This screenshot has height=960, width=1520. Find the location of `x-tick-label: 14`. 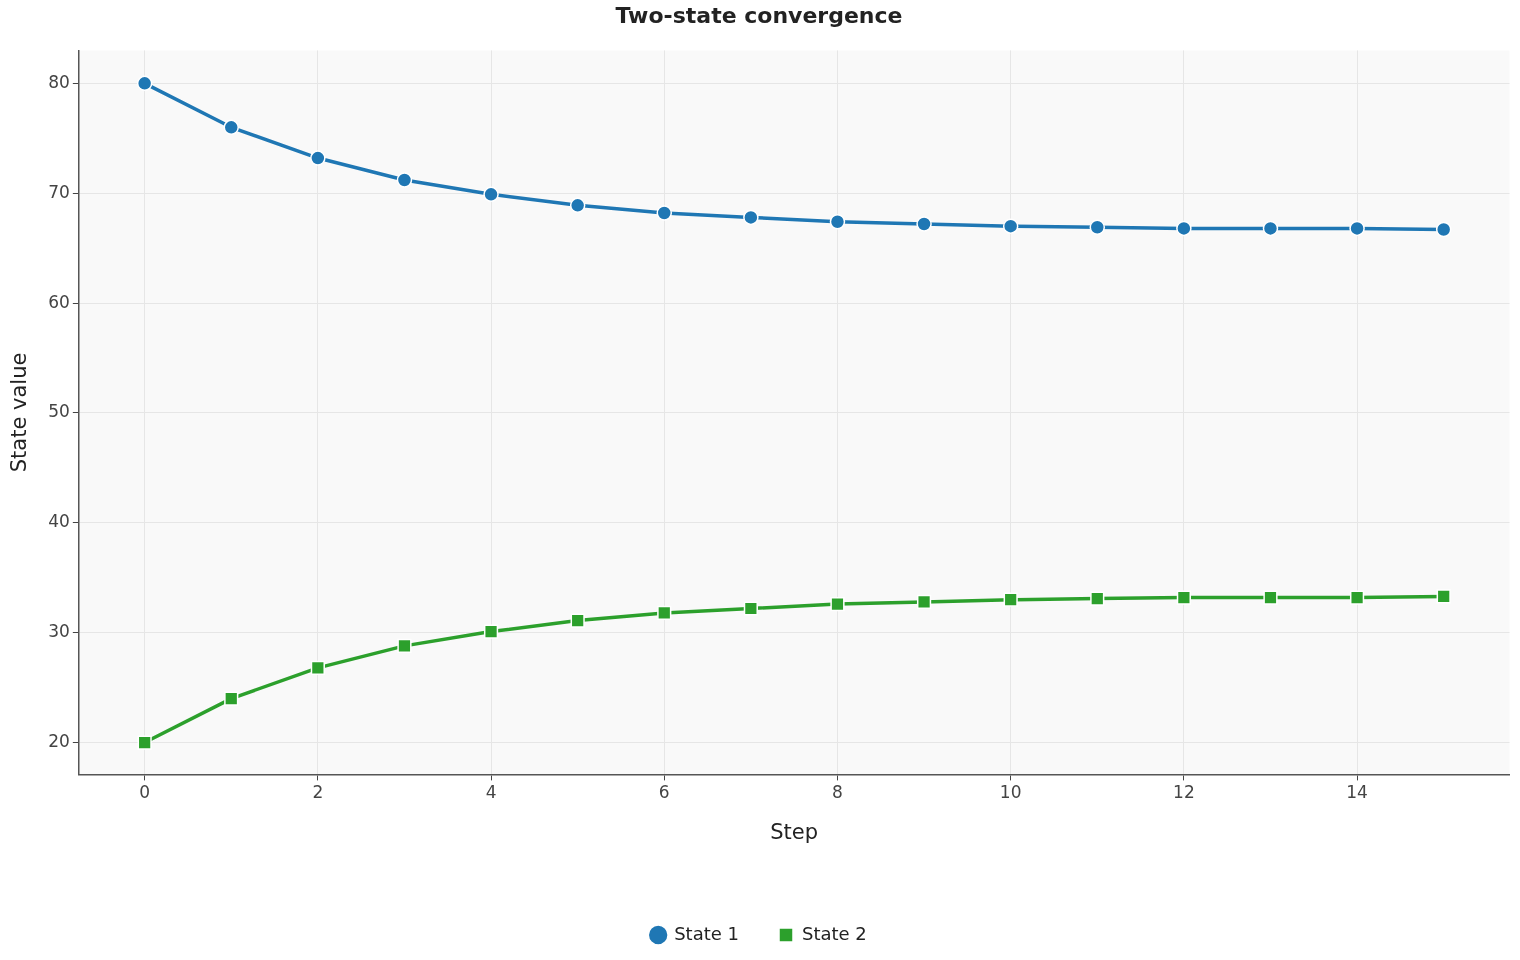

x-tick-label: 14 is located at coordinates (1357, 792).